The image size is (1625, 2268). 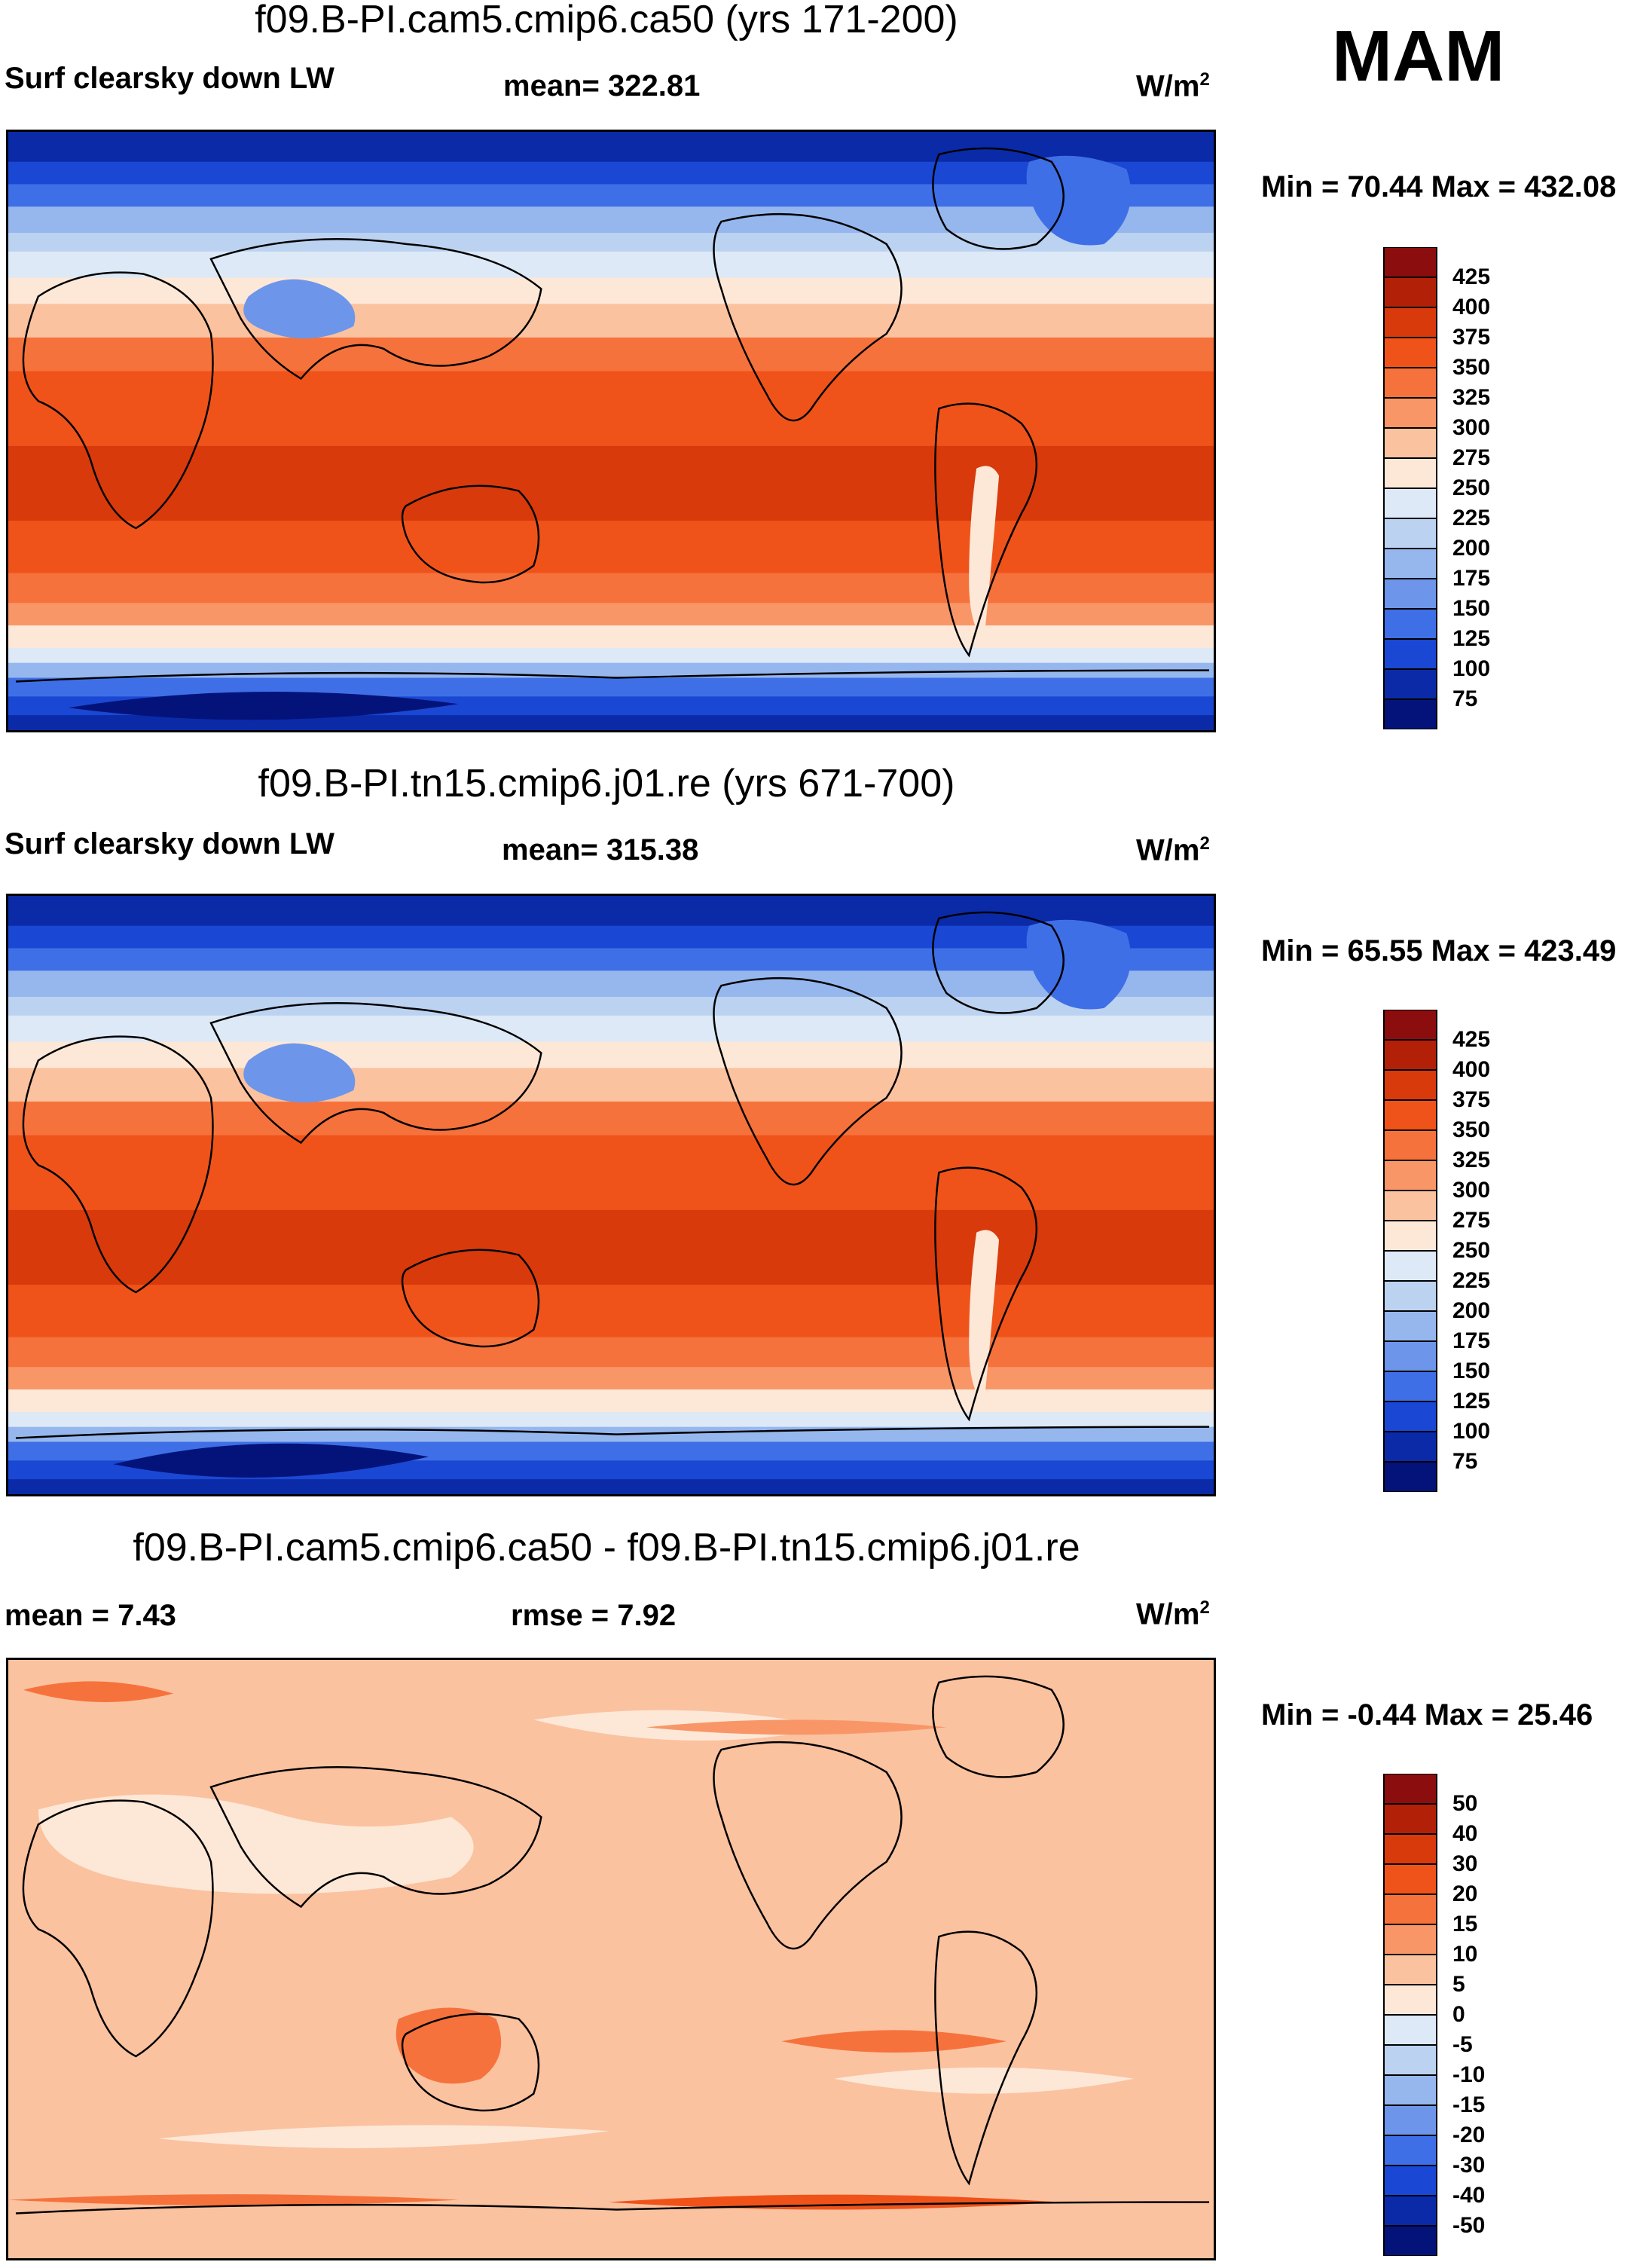 What do you see at coordinates (894, 2041) in the screenshot?
I see `panel-3-pacific-high` at bounding box center [894, 2041].